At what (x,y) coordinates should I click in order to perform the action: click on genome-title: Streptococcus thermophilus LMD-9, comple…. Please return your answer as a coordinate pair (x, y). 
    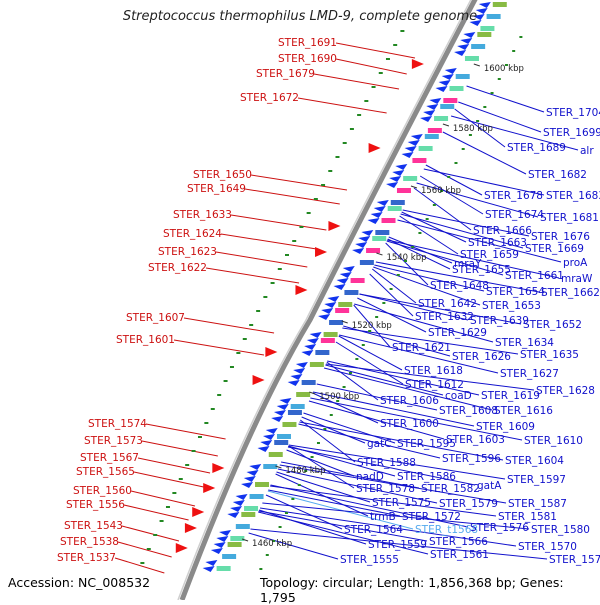
    Looking at the image, I should click on (300, 16).